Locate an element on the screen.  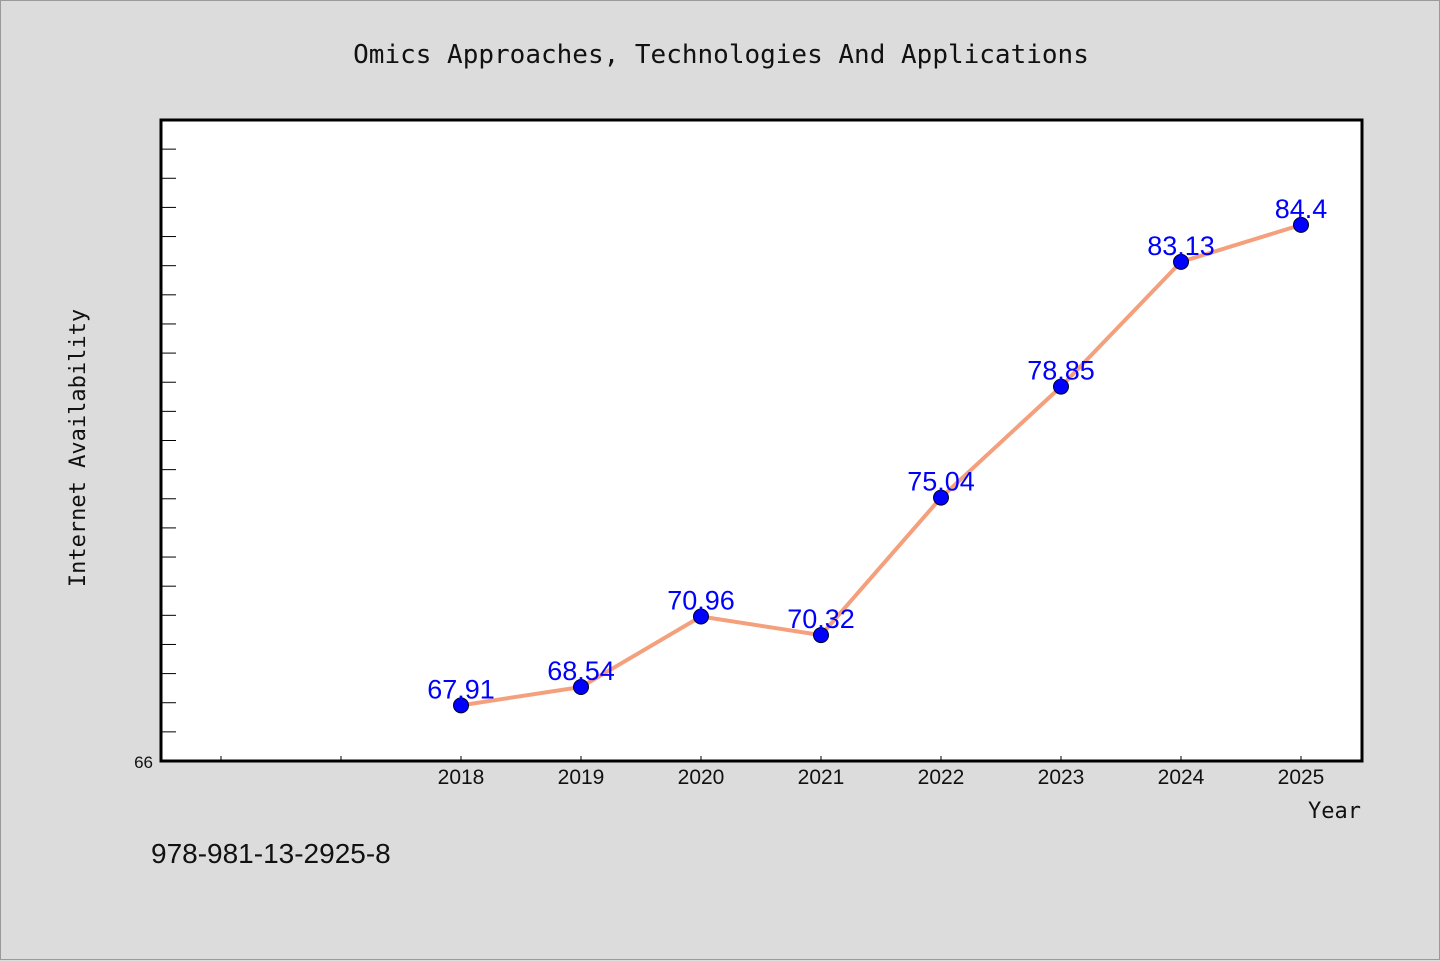
x-tick-label: 2018 is located at coordinates (461, 777).